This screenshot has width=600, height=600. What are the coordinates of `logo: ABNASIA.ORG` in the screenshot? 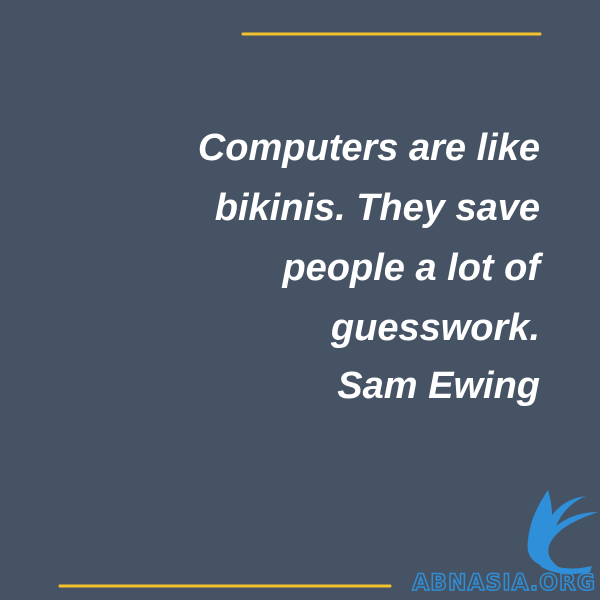 It's located at (504, 543).